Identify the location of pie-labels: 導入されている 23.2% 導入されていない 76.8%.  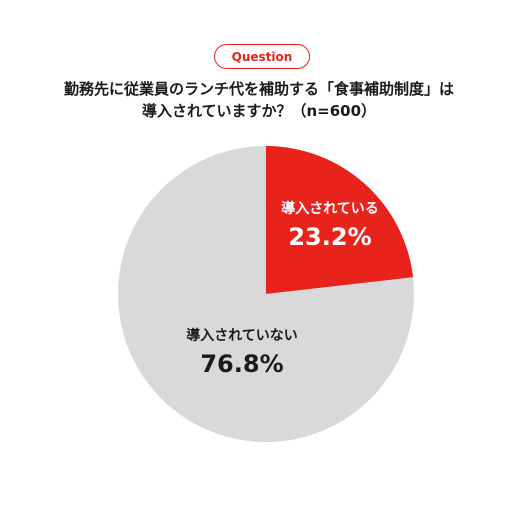
(282, 289).